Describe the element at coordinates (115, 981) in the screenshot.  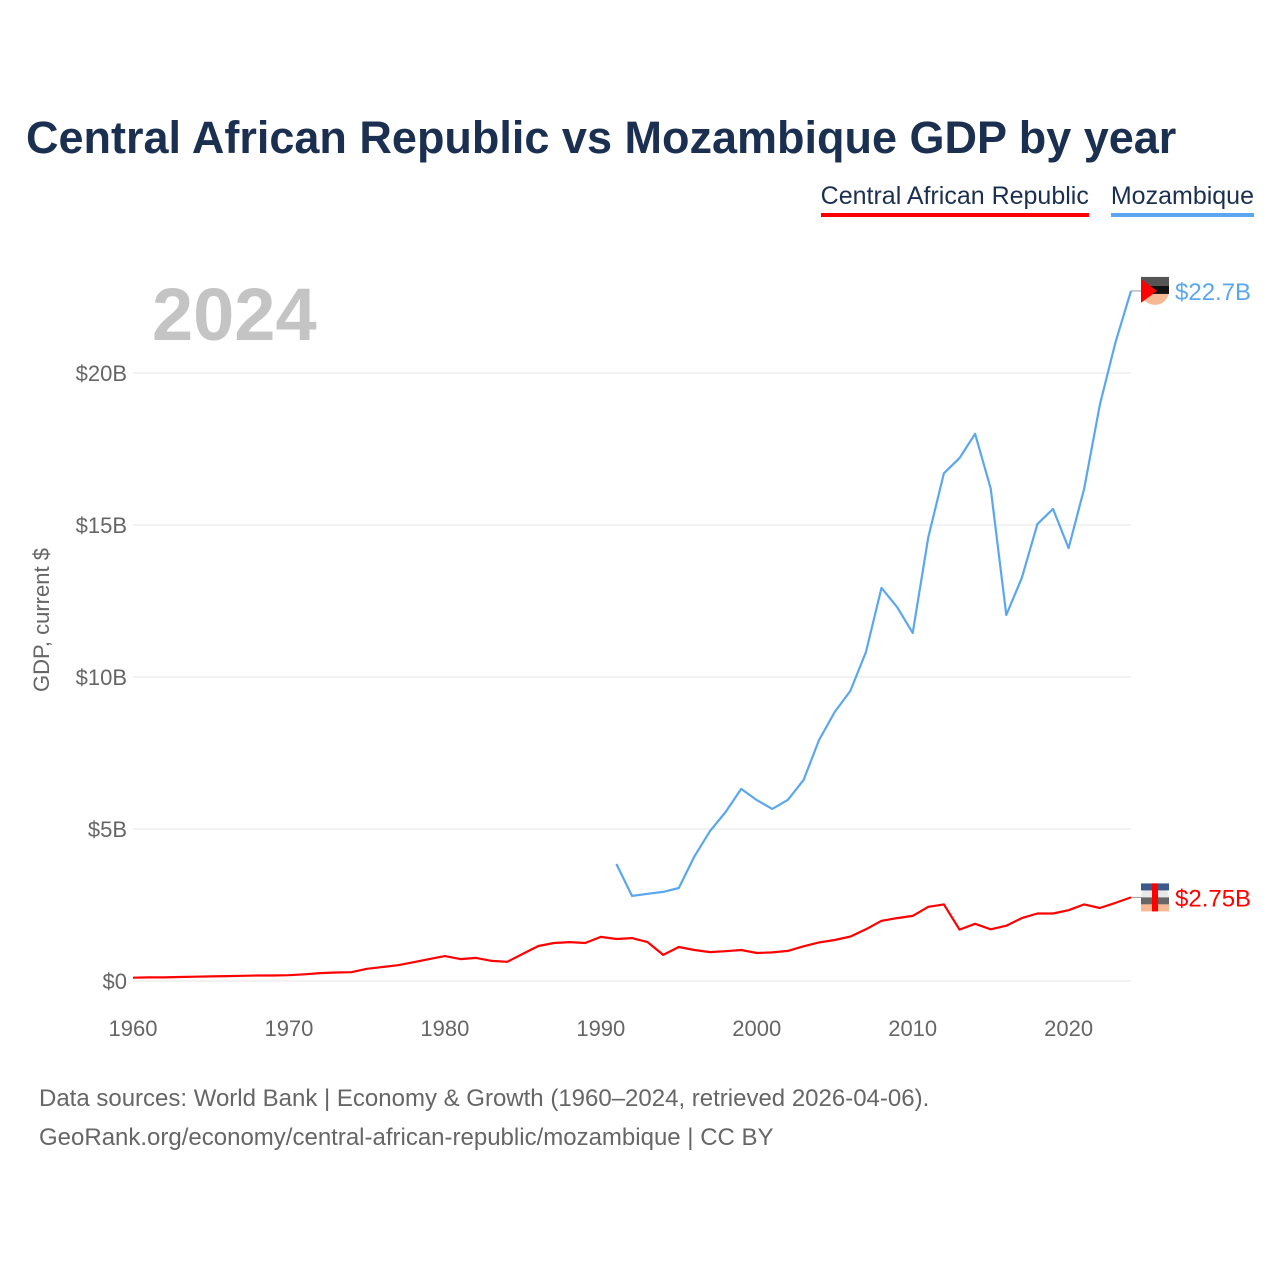
I see `y-tick-label: $0` at that location.